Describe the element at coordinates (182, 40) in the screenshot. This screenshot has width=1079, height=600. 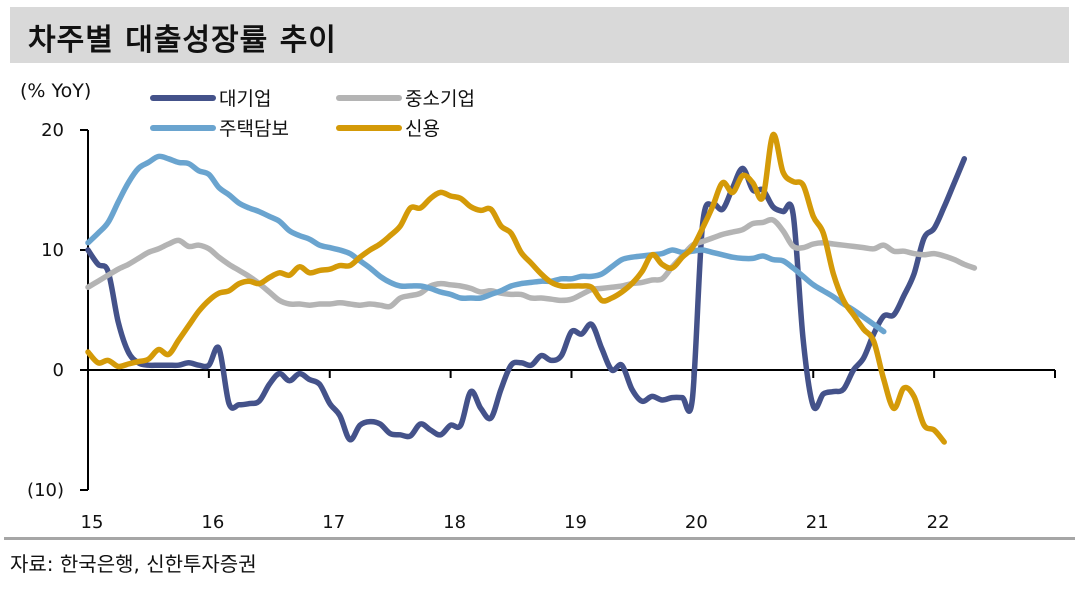
I see `chart-title: 차주별 대출성장률 추이` at that location.